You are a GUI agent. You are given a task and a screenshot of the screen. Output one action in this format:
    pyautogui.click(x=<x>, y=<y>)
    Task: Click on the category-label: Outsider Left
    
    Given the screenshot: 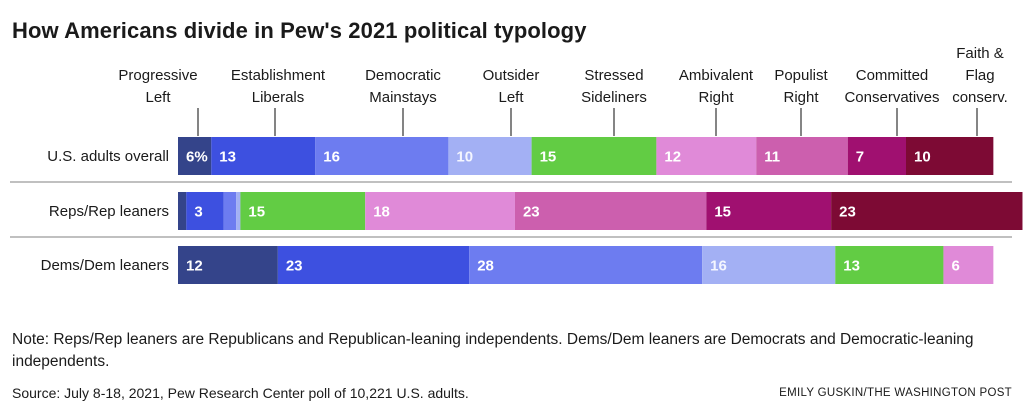 What is the action you would take?
    pyautogui.click(x=511, y=101)
    